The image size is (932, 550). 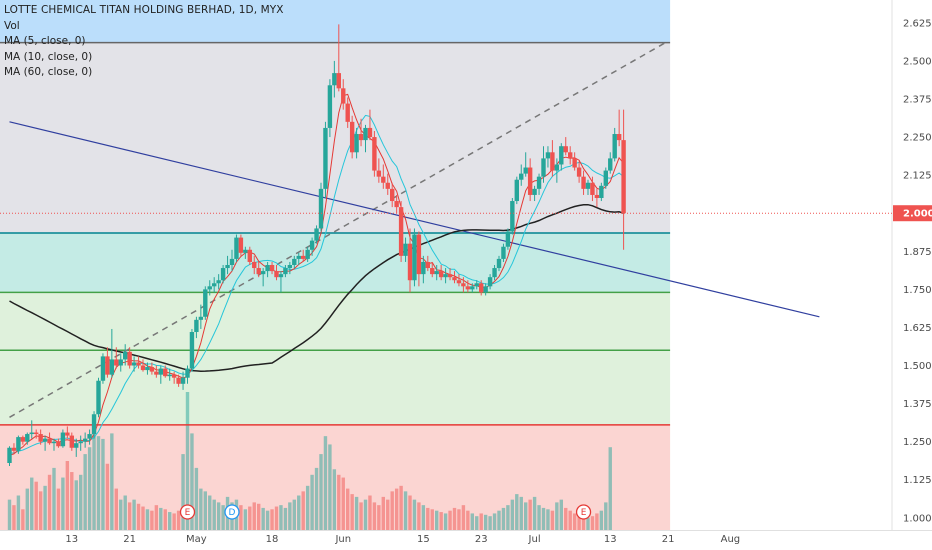 I want to click on legend-ma60: MA (60, close, 0), so click(x=48, y=72).